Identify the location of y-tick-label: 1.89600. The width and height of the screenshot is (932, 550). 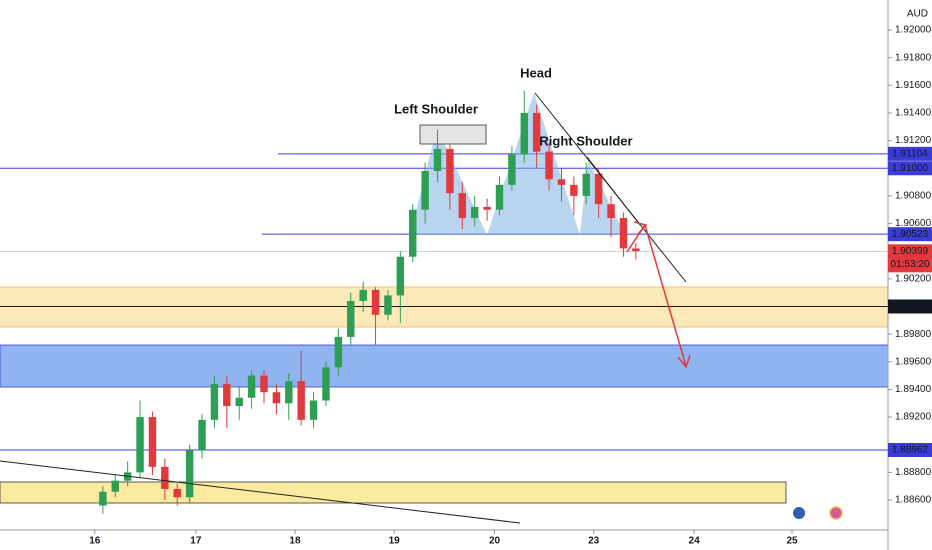
(913, 361).